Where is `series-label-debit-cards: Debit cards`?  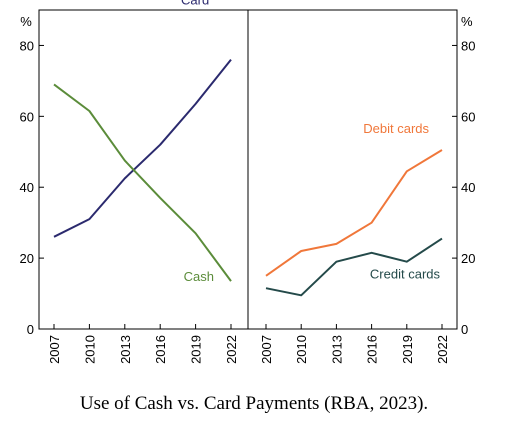 series-label-debit-cards: Debit cards is located at coordinates (396, 128).